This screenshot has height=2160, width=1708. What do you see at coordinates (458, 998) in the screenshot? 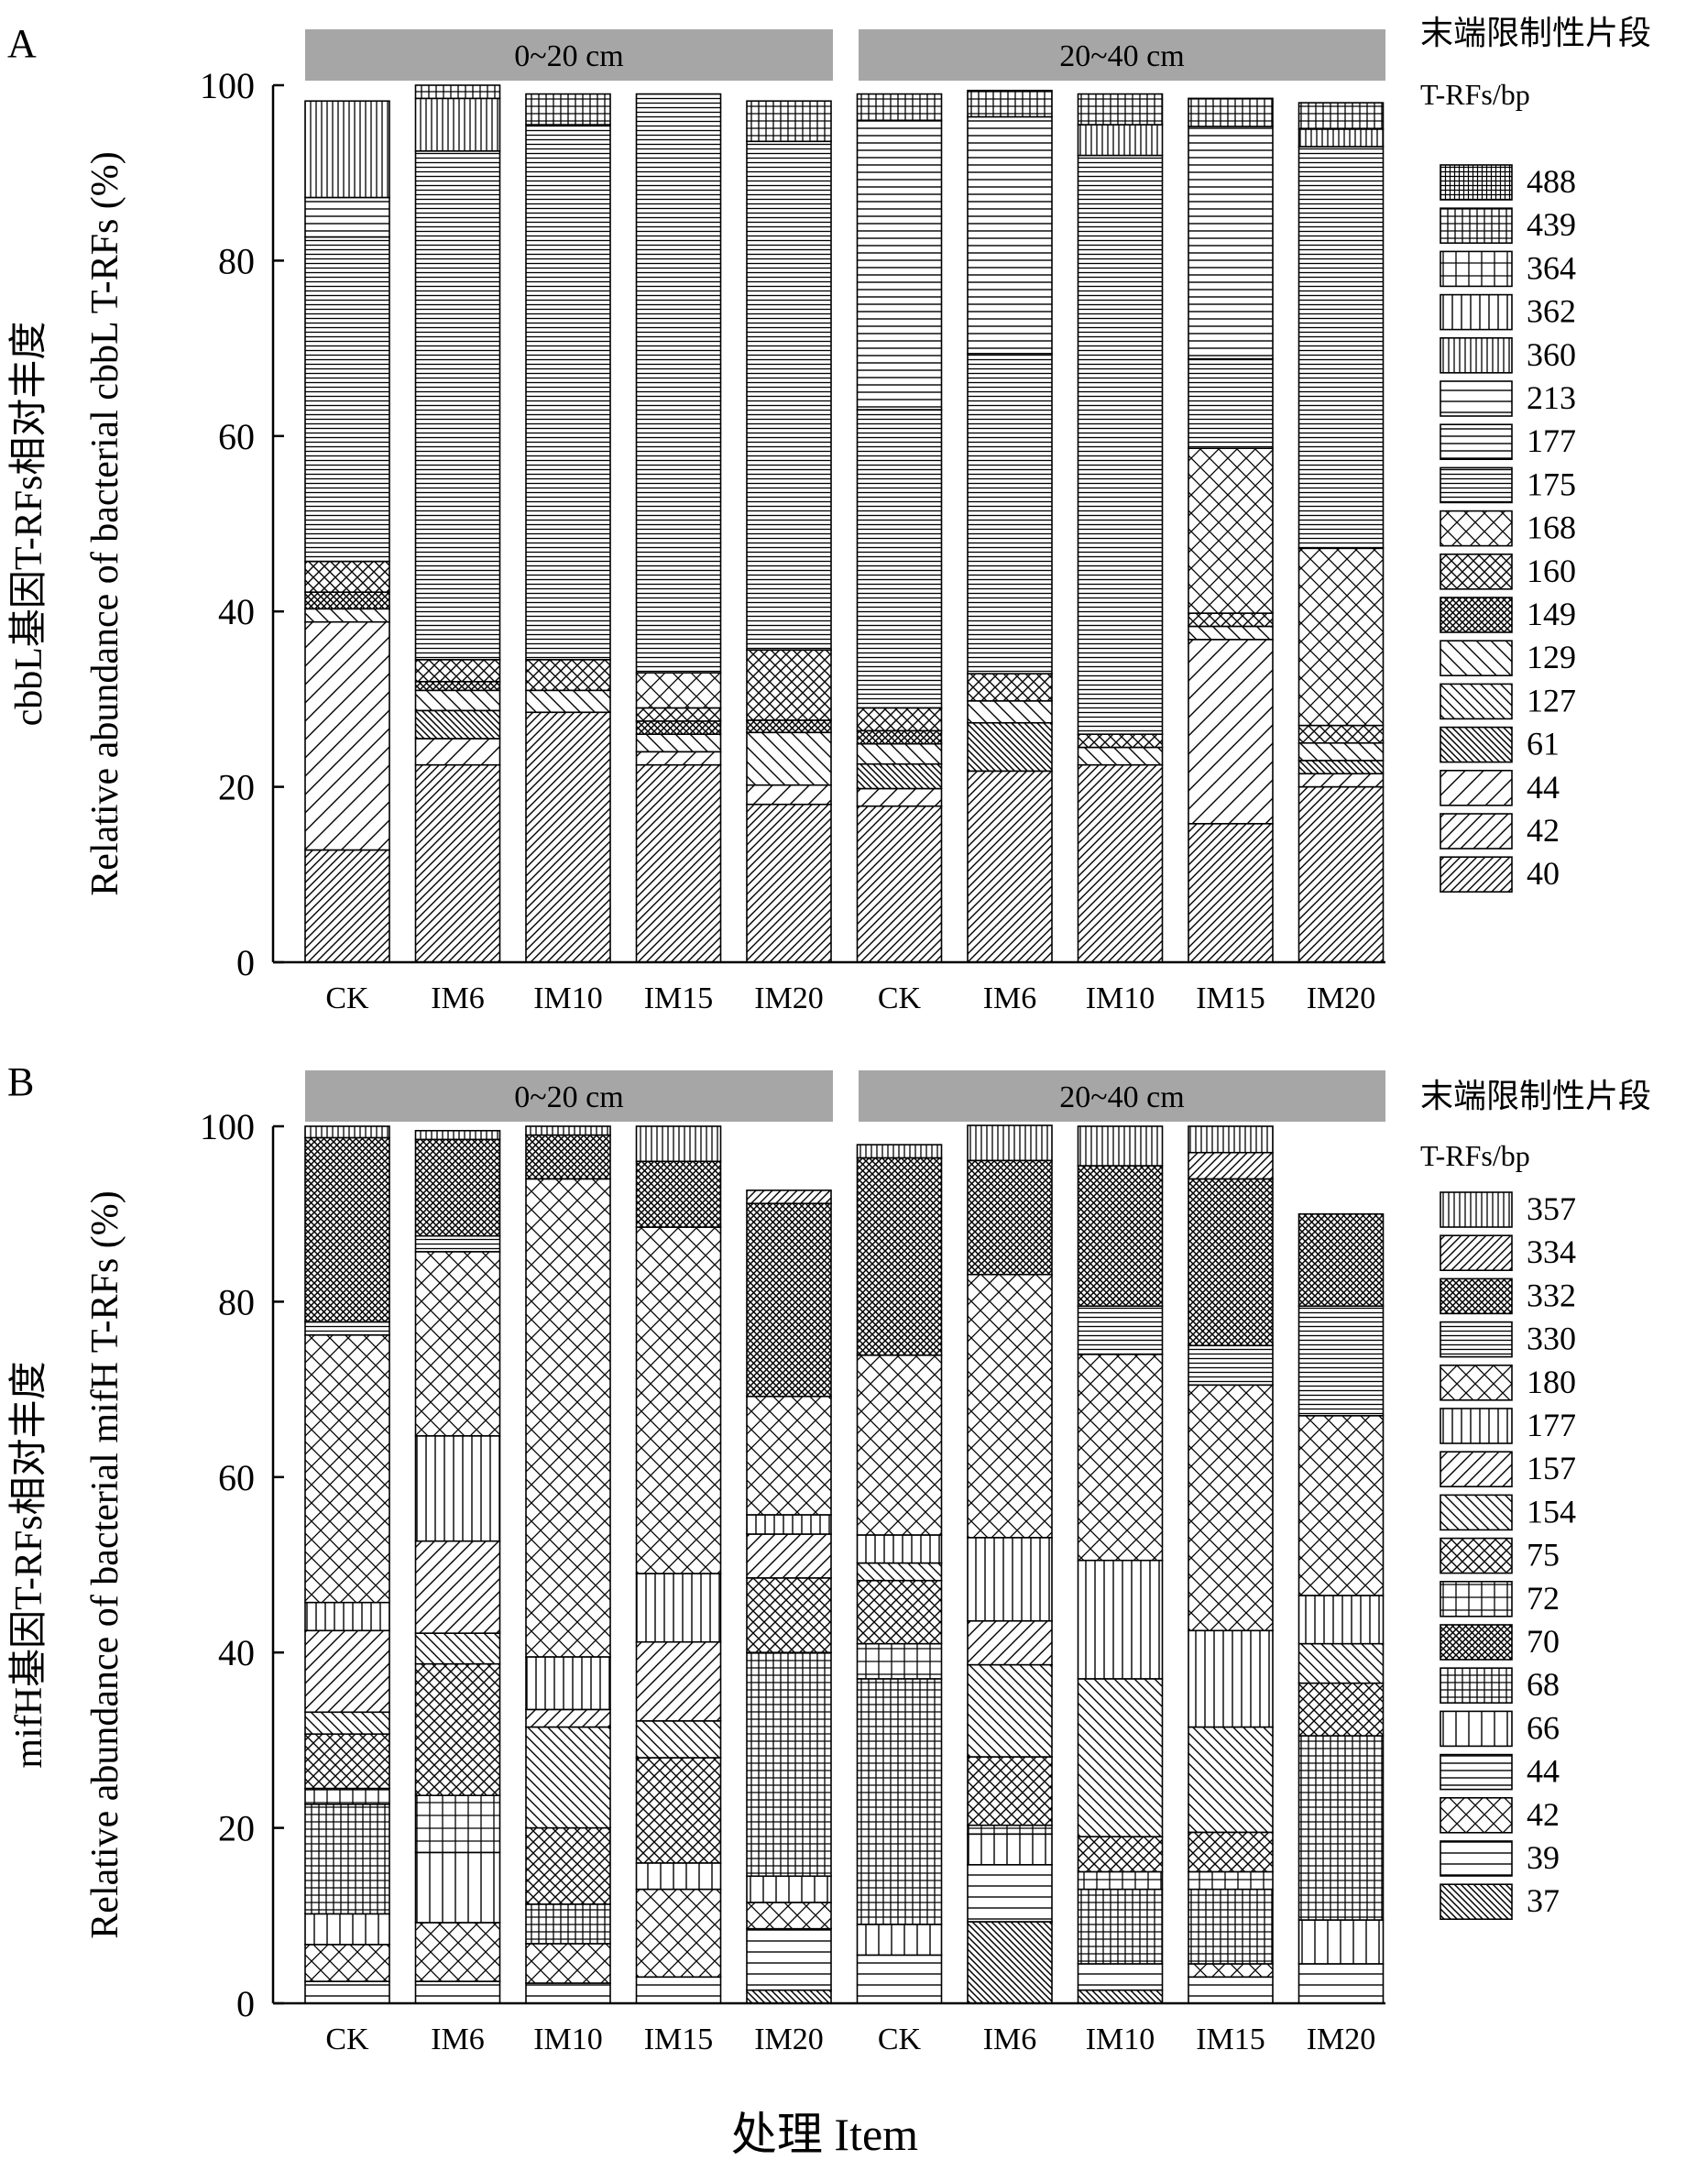
I see `pa-category-label-1: IM6` at bounding box center [458, 998].